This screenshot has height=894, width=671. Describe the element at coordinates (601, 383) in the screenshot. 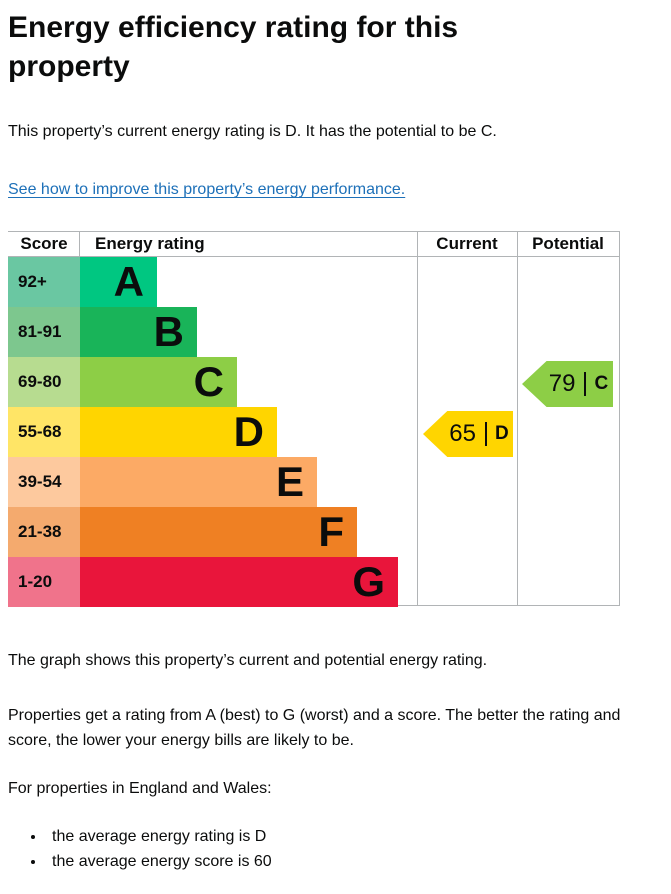

I see `potential-band-letter: C` at that location.